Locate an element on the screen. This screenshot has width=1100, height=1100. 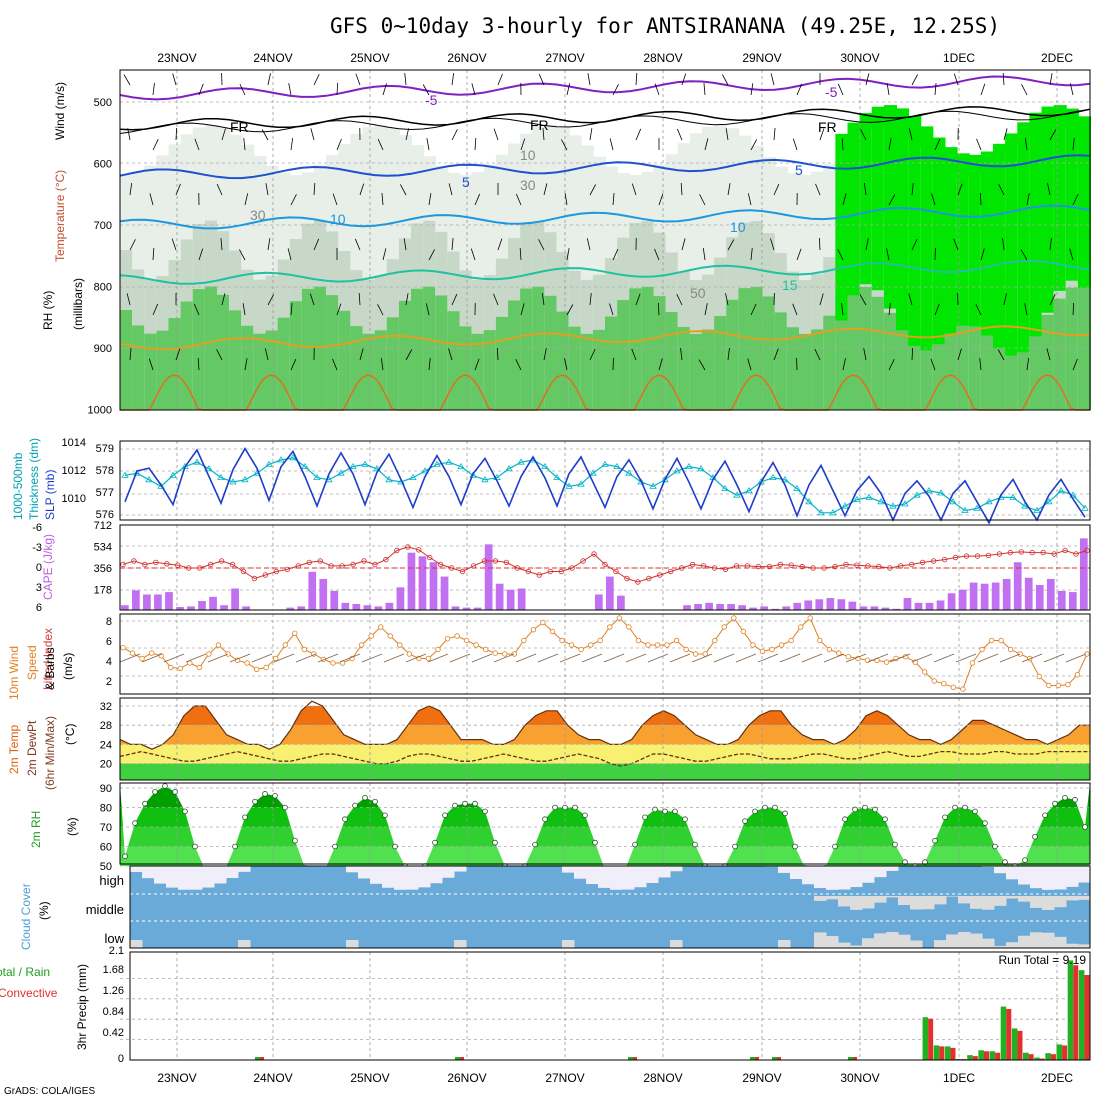
pressure-tick: 900 is located at coordinates (103, 349).